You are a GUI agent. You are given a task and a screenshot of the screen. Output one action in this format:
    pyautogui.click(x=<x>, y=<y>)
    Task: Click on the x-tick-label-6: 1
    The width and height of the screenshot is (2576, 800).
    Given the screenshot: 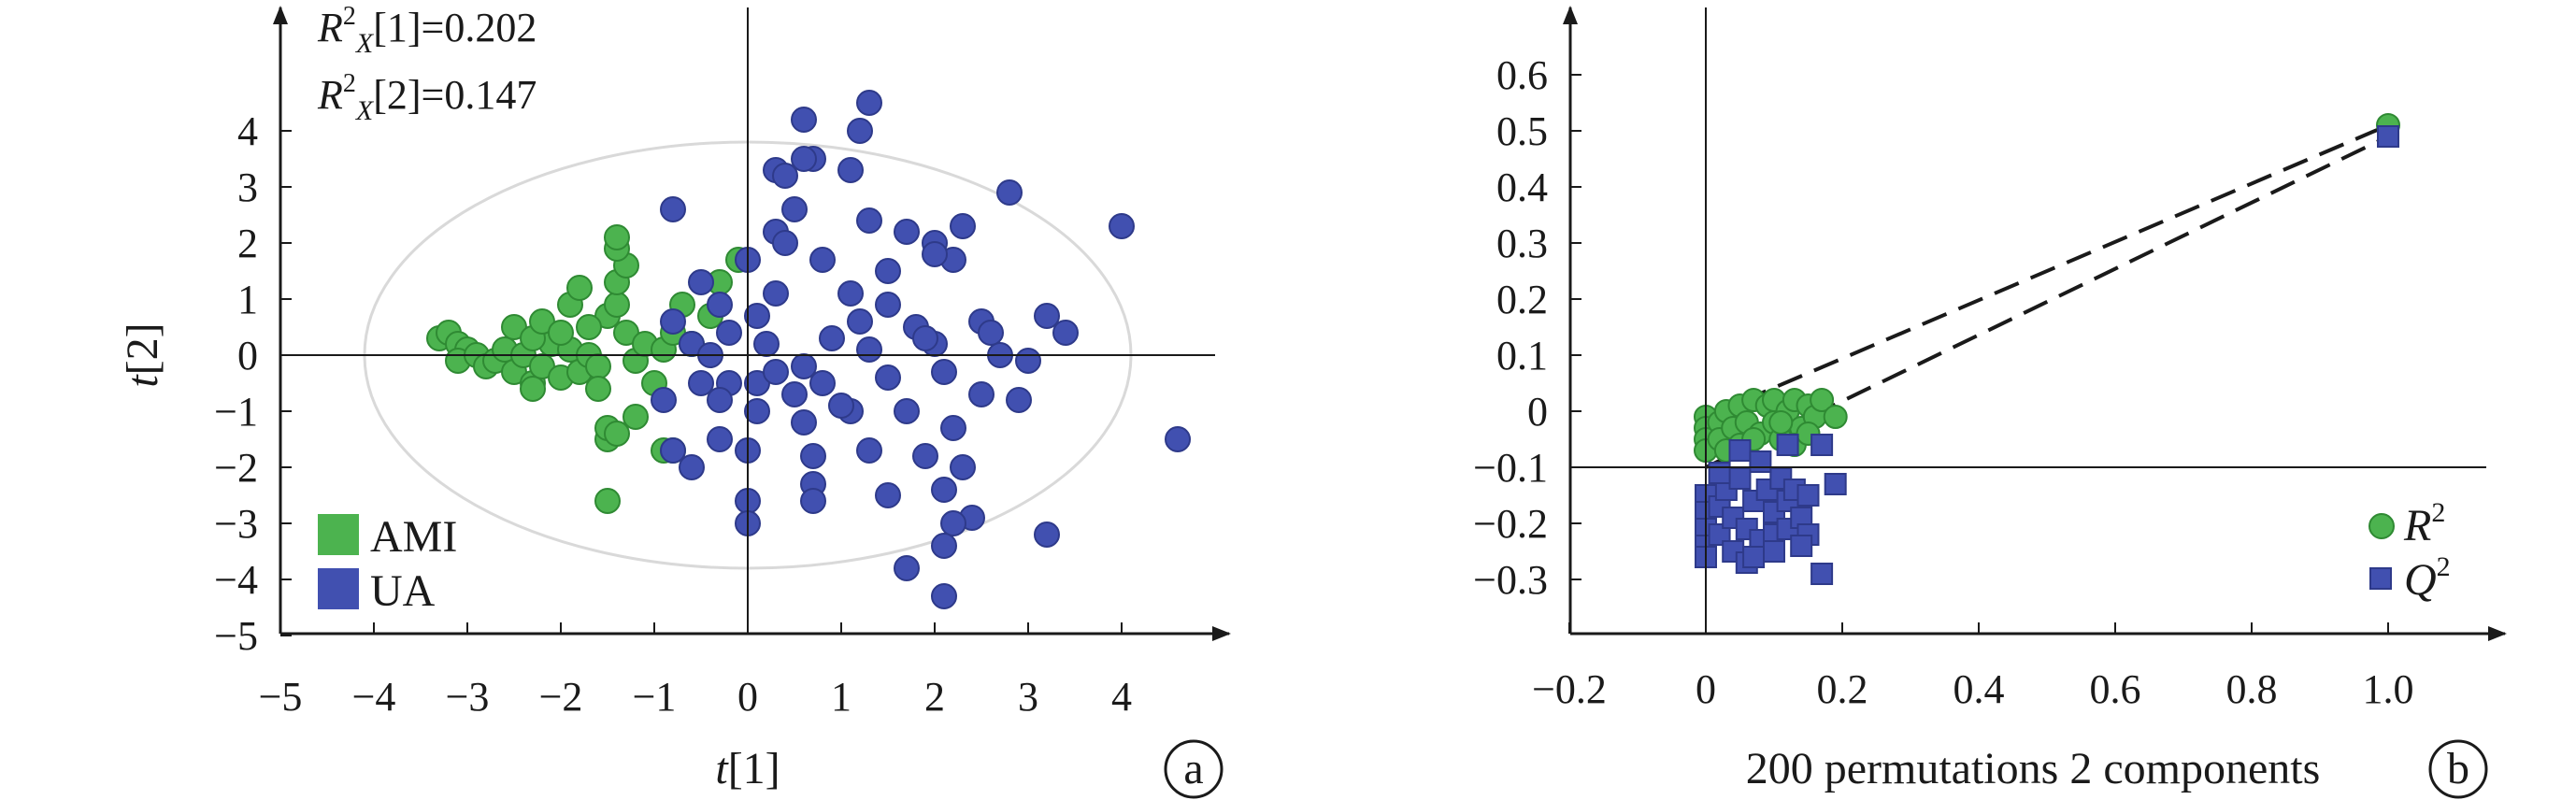 What is the action you would take?
    pyautogui.click(x=841, y=697)
    